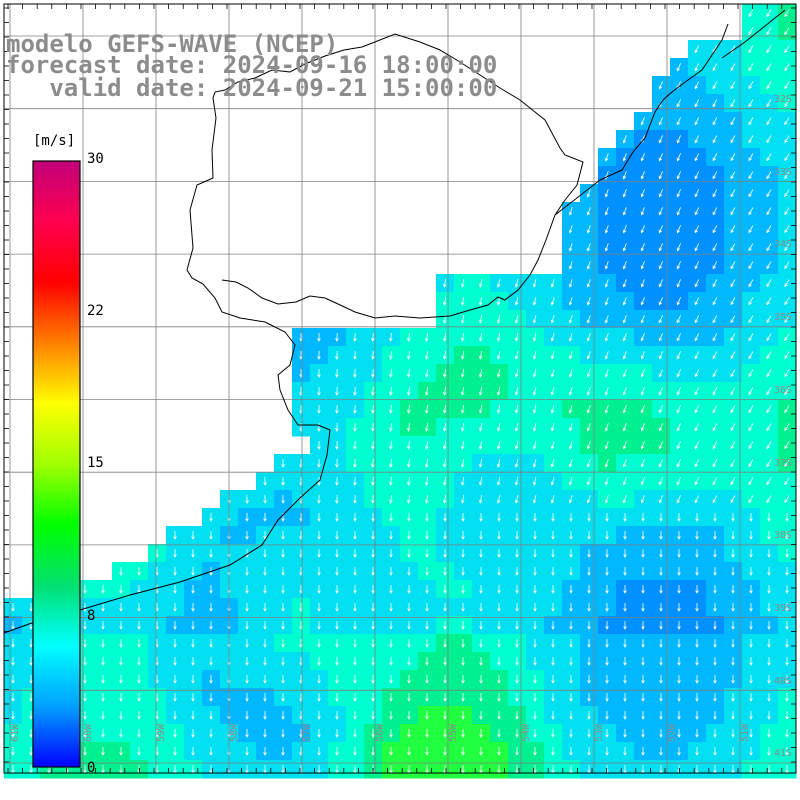 The width and height of the screenshot is (800, 800). I want to click on title-valid-date: valid date: 2024-09-21 15:00:00, so click(252, 88).